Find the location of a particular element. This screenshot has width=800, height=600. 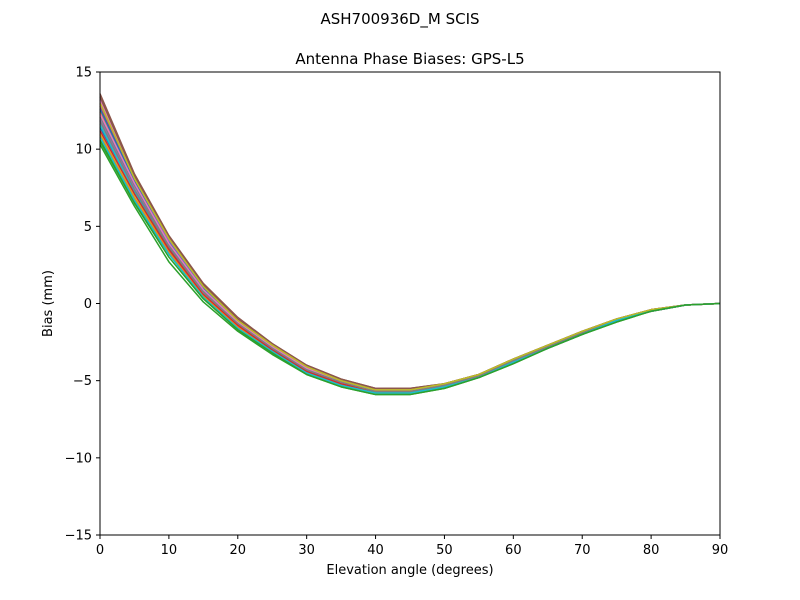

x-tick-label: 50 is located at coordinates (444, 550).